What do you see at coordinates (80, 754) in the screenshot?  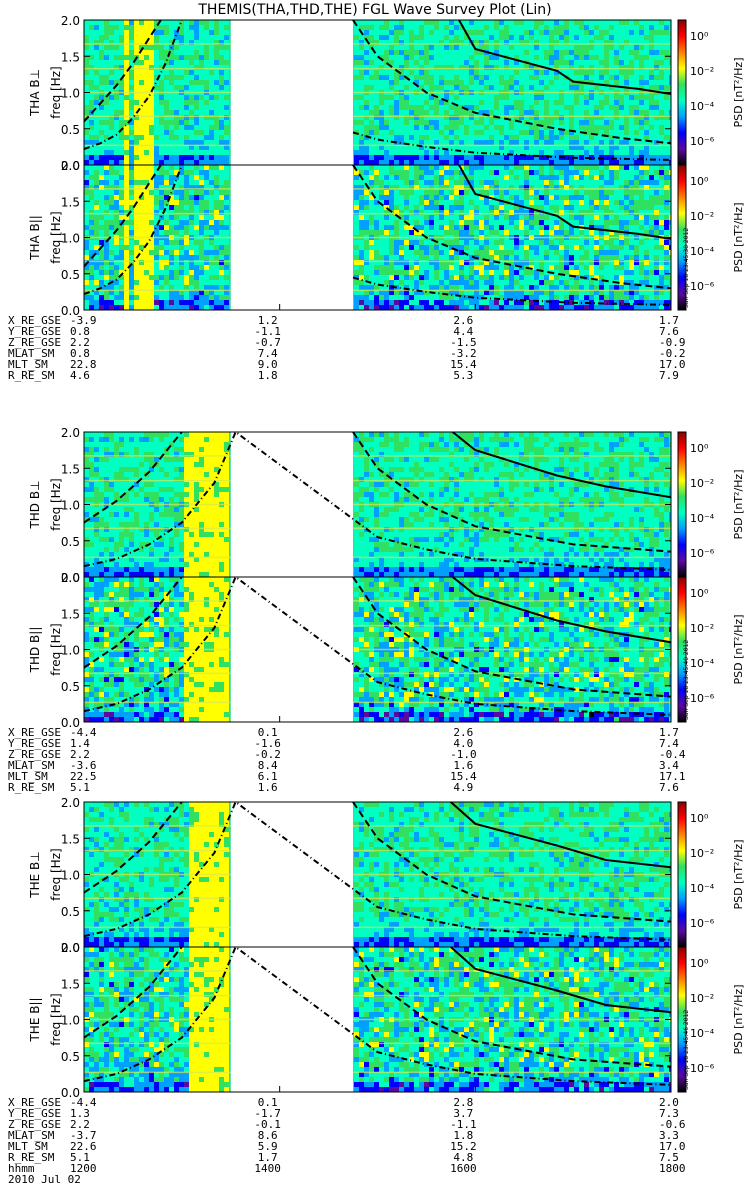 I see `ephemeris-value: 2.2` at bounding box center [80, 754].